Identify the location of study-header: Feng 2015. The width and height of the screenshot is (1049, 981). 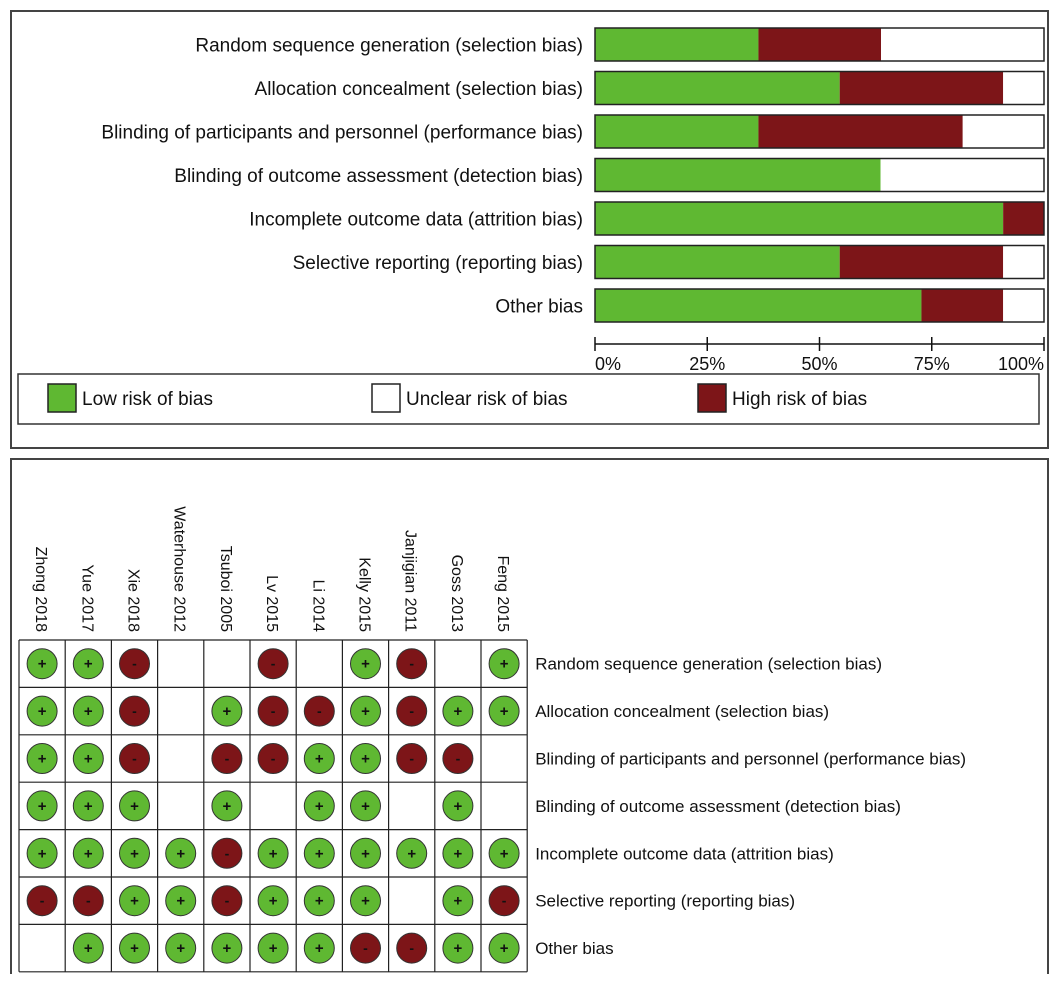
(502, 593).